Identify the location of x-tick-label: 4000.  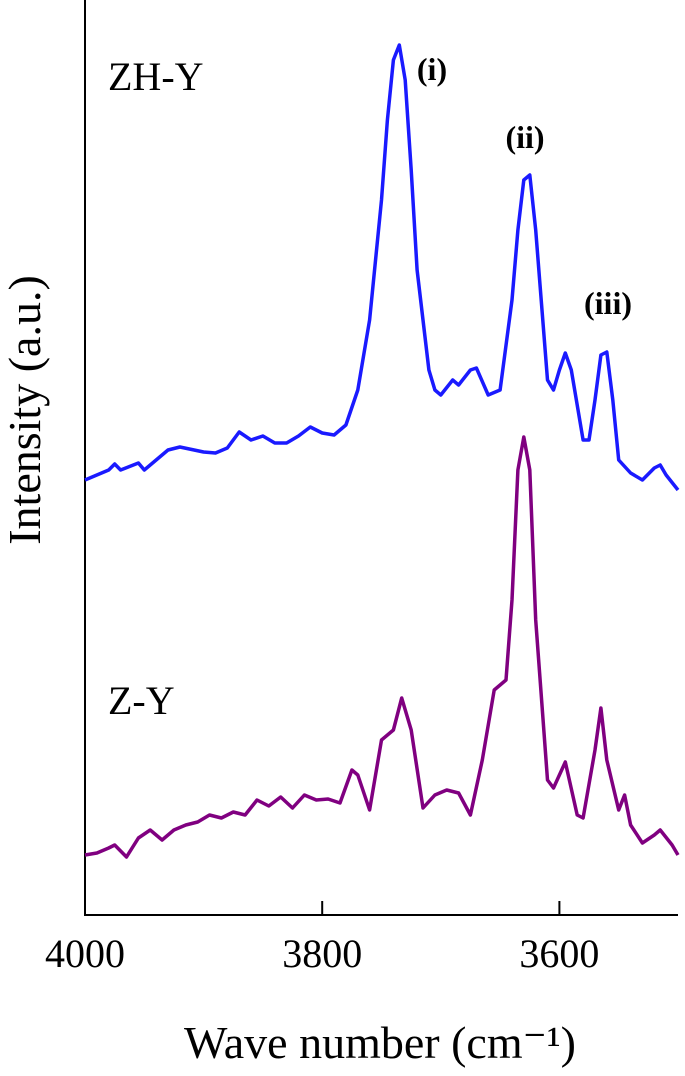
(85, 953).